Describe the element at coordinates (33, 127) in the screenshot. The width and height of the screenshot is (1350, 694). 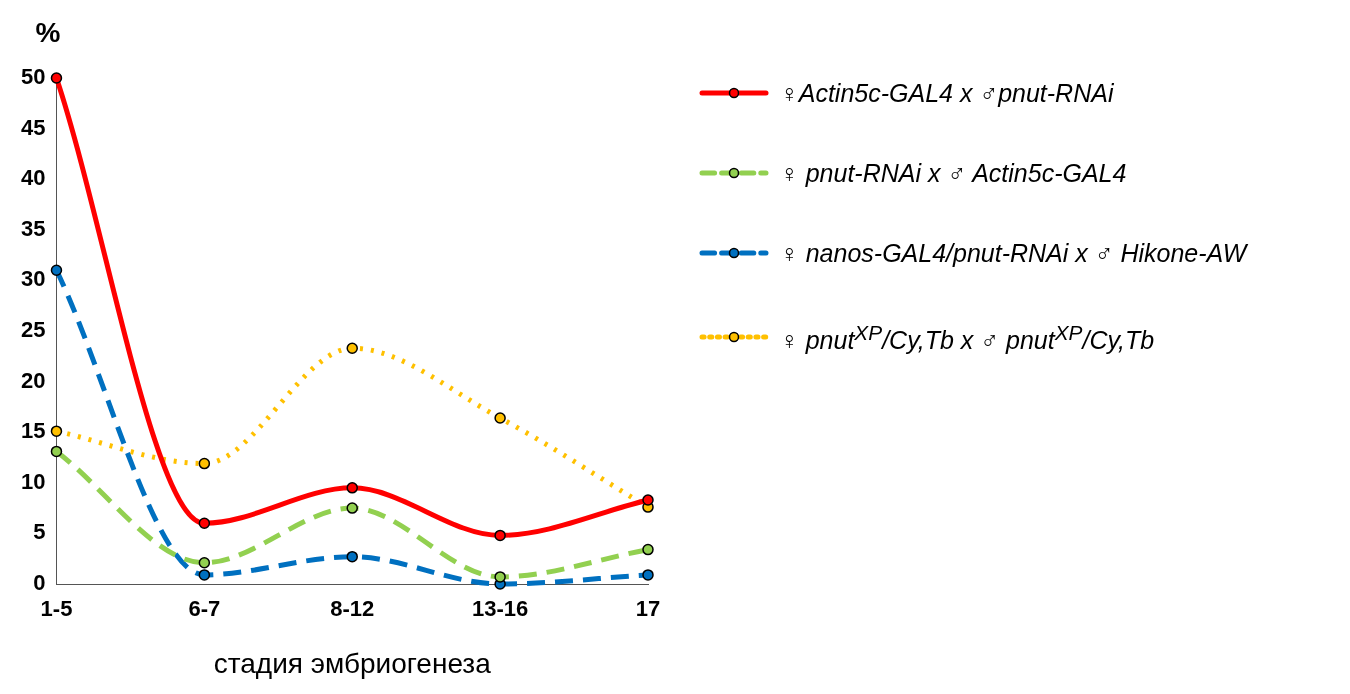
I see `y-tick-label: 45` at that location.